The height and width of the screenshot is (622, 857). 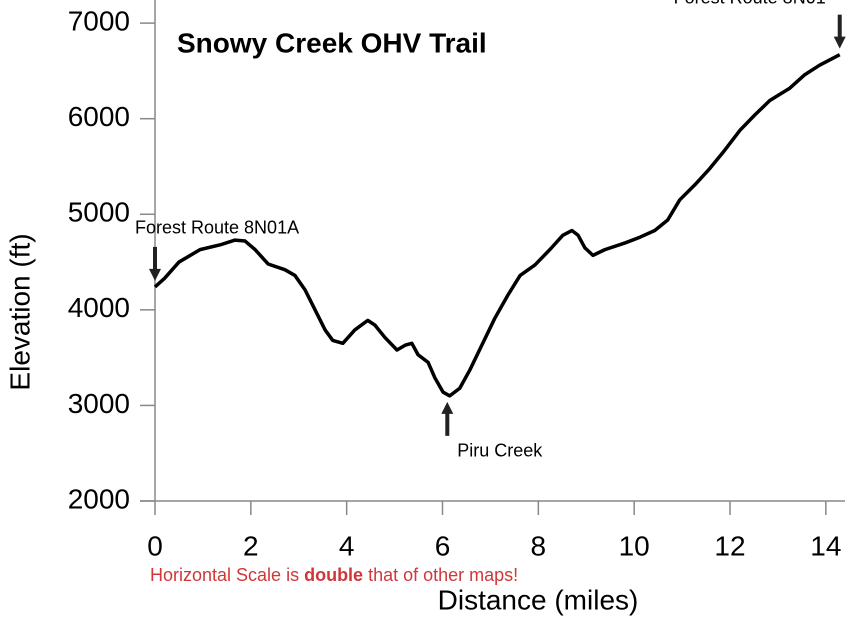 I want to click on annotation-label: Piru Creek, so click(x=500, y=451).